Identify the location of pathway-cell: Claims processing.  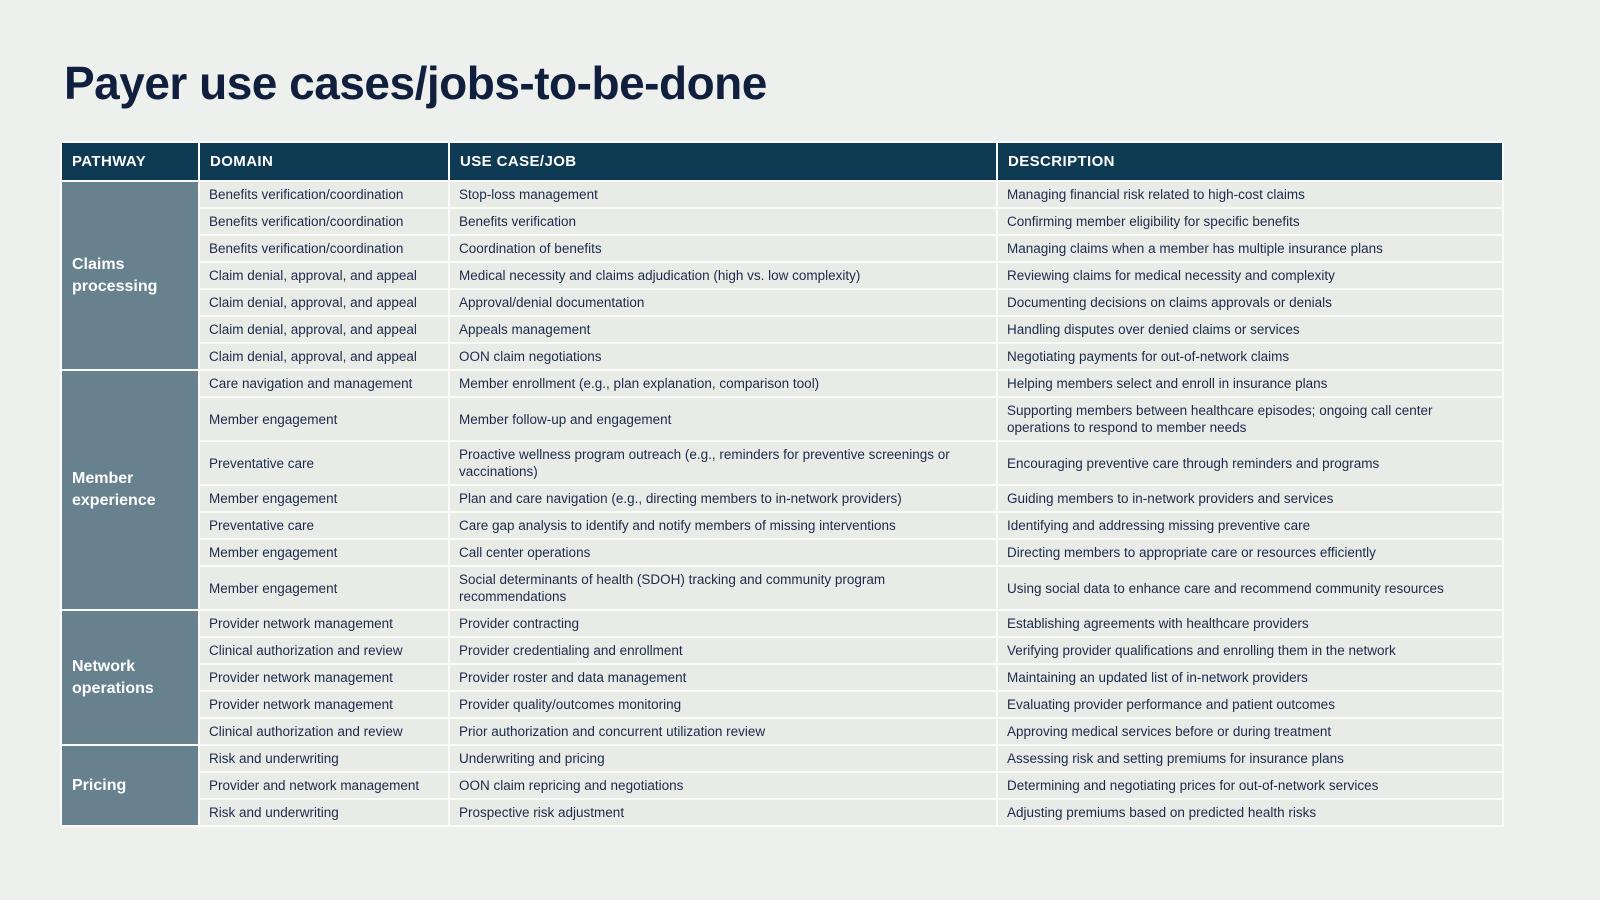
(130, 275).